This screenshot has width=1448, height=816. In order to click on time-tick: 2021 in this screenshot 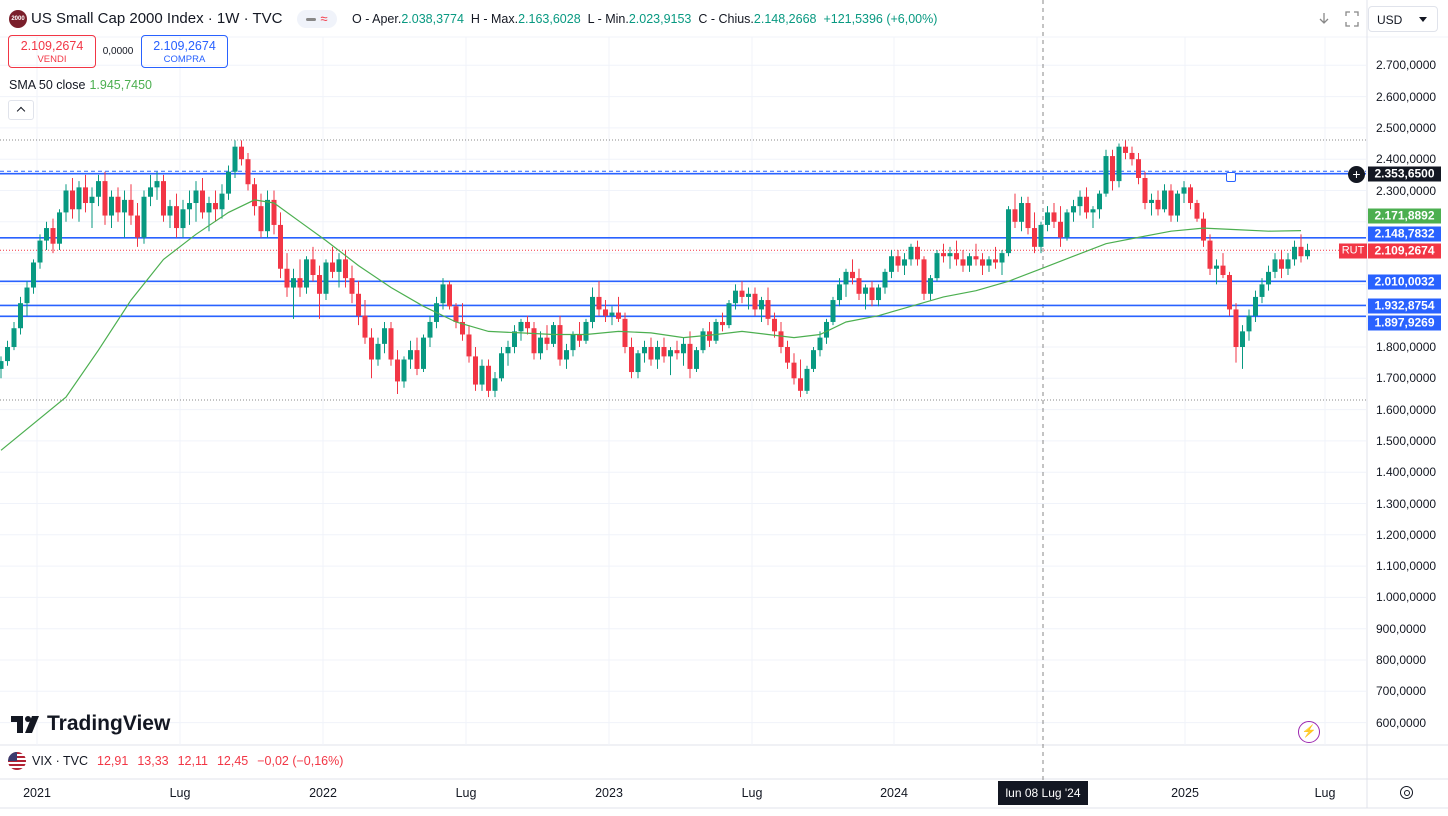, I will do `click(37, 793)`.